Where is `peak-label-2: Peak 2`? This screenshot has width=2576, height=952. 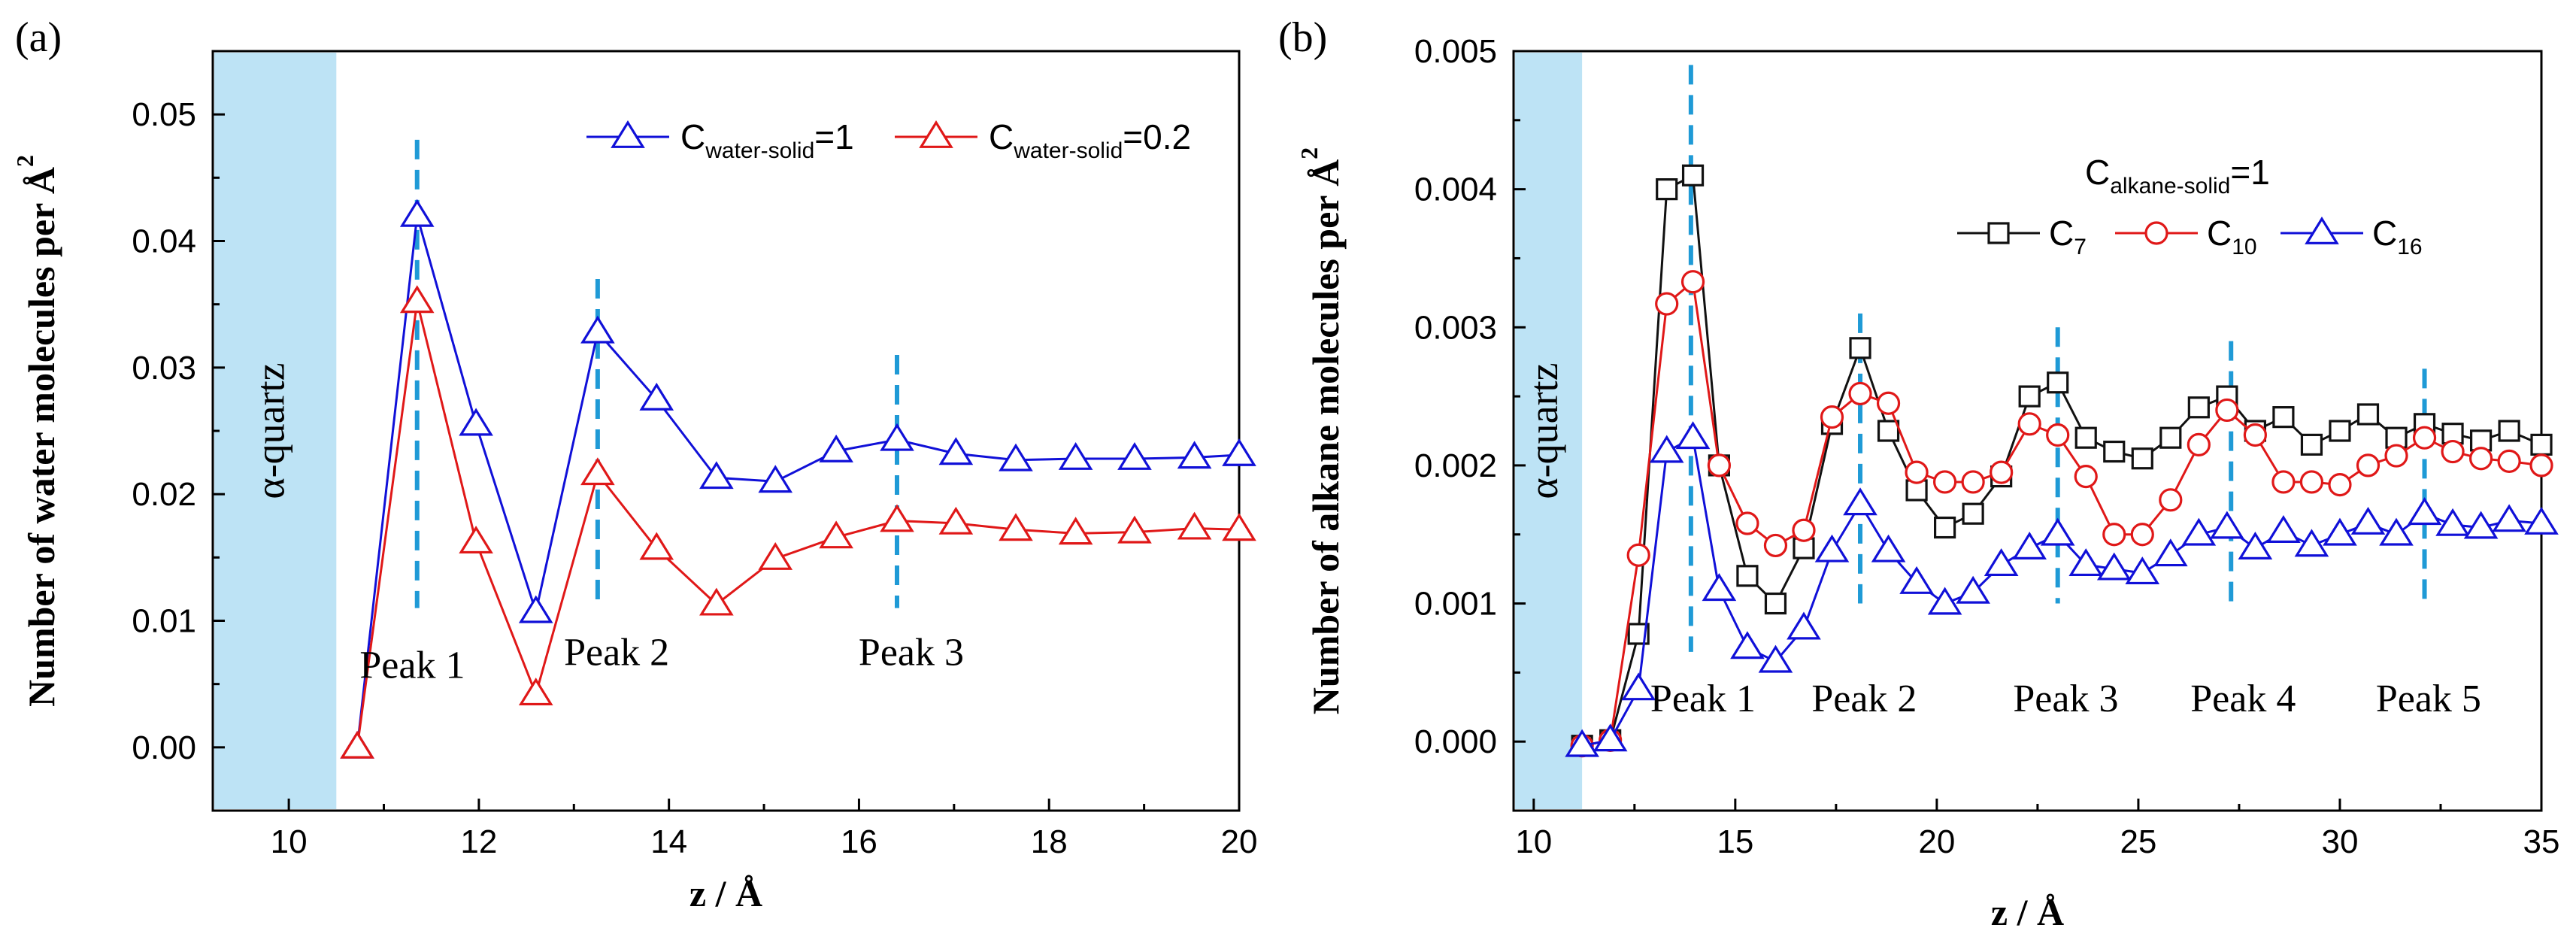
peak-label-2: Peak 2 is located at coordinates (616, 652).